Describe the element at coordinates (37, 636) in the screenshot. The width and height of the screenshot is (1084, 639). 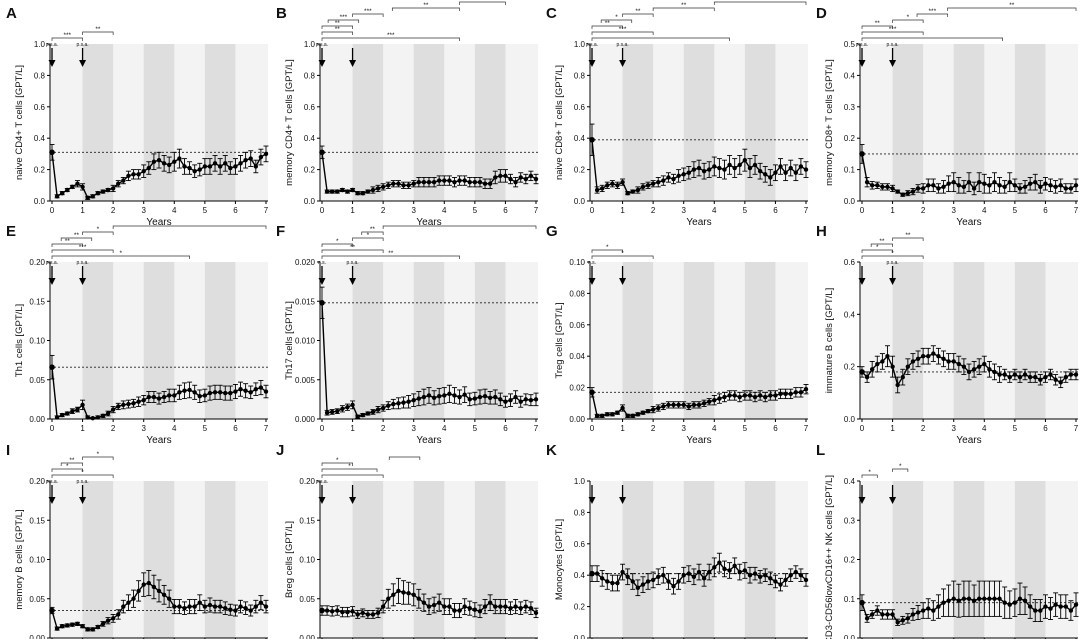
I see `y-tick-label: 0.00` at that location.